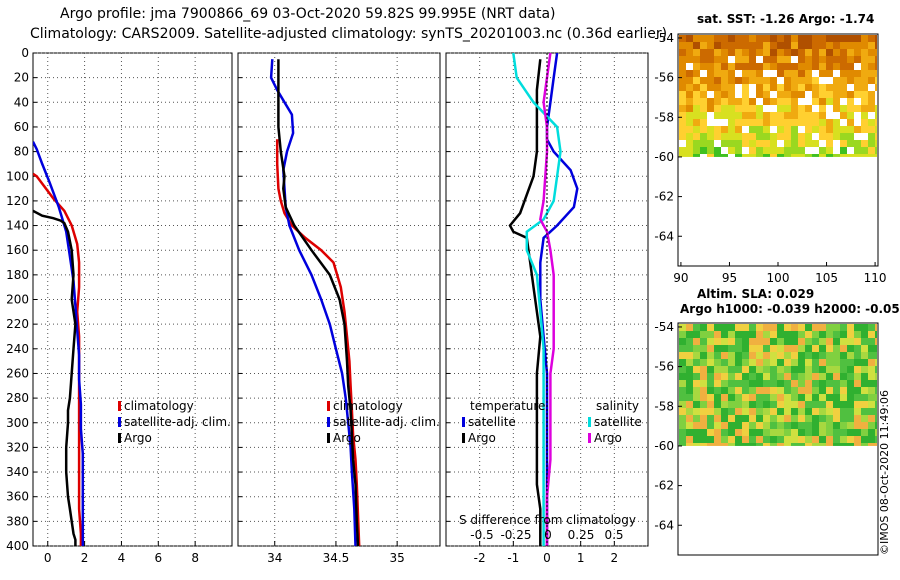 Image resolution: width=900 pixels, height=580 pixels. Describe the element at coordinates (664, 197) in the screenshot. I see `lat-tick-label: -62` at that location.